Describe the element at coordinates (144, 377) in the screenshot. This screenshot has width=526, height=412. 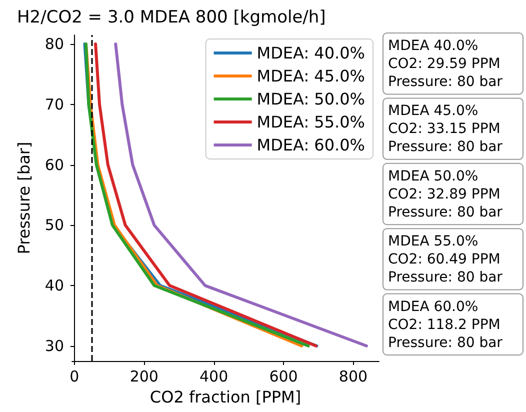
I see `x-tick-label: 200` at that location.